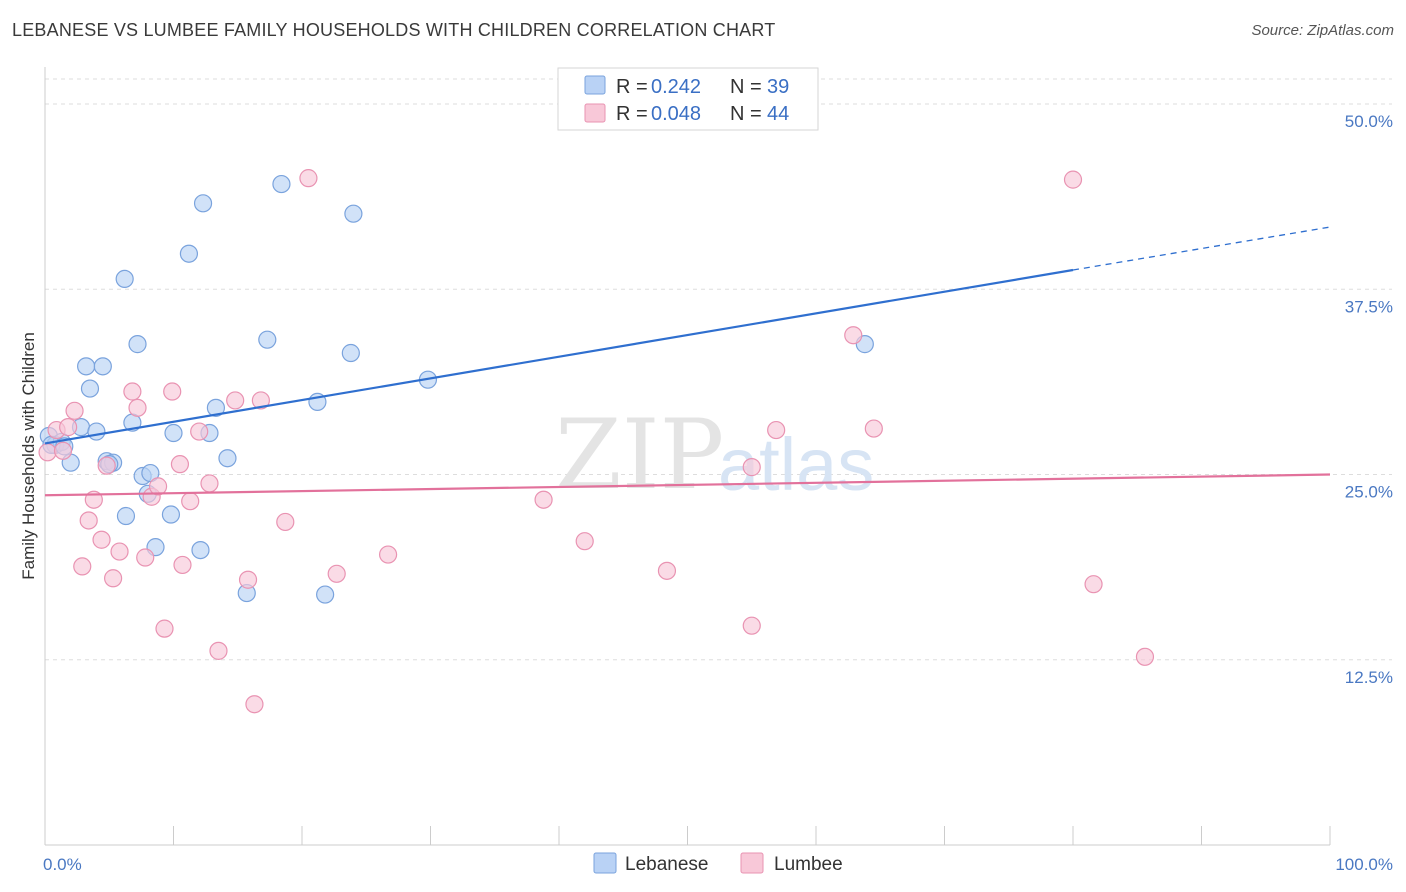 The image size is (1406, 892). Describe the element at coordinates (676, 87) in the screenshot. I see `legend-r-value-lebanese: 0.242` at that location.